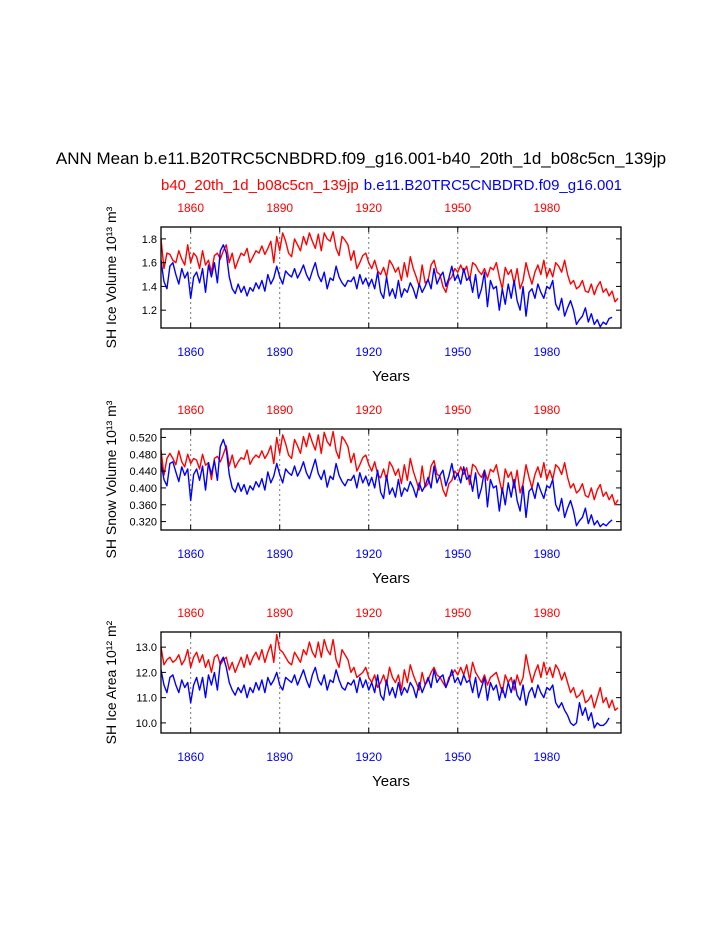 The width and height of the screenshot is (723, 935). Describe the element at coordinates (143, 438) in the screenshot. I see `y-tick-label: 0.520` at that location.